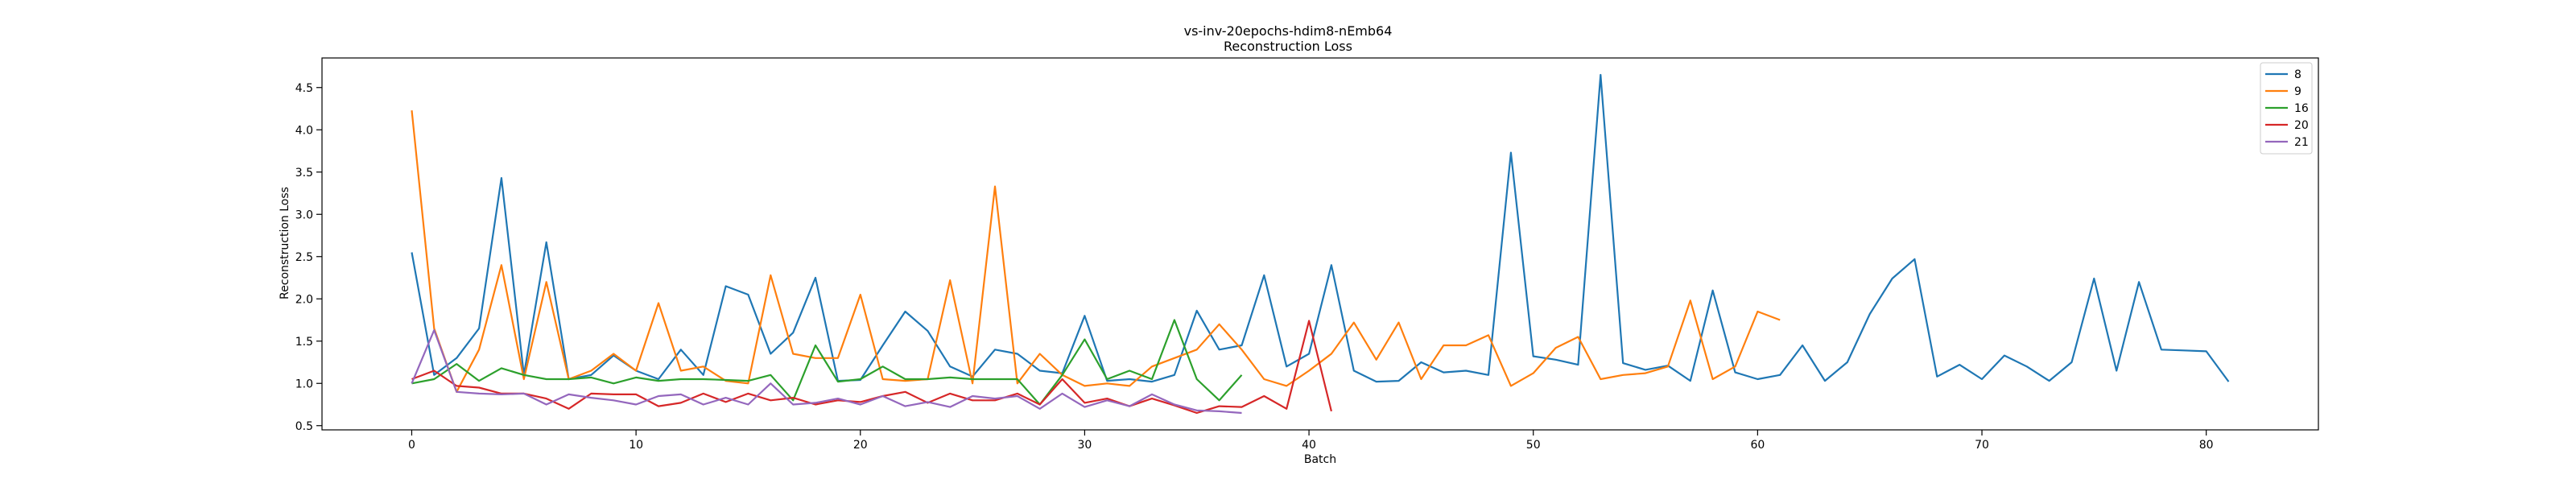  What do you see at coordinates (2301, 108) in the screenshot?
I see `legend-label-16: 16` at bounding box center [2301, 108].